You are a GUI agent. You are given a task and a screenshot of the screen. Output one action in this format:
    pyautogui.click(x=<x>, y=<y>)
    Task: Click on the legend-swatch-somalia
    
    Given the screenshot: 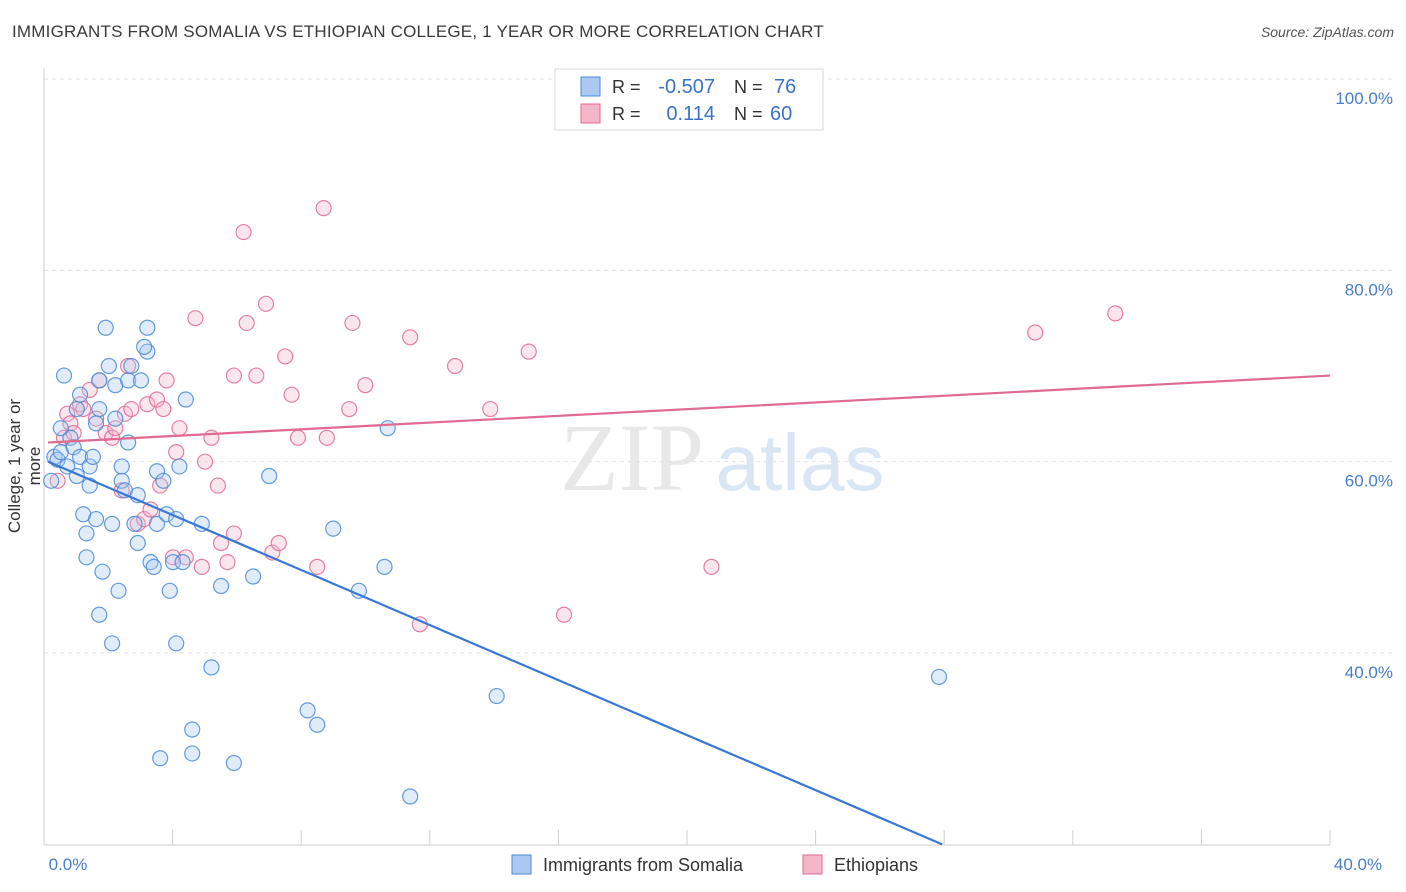 What is the action you would take?
    pyautogui.click(x=521, y=864)
    